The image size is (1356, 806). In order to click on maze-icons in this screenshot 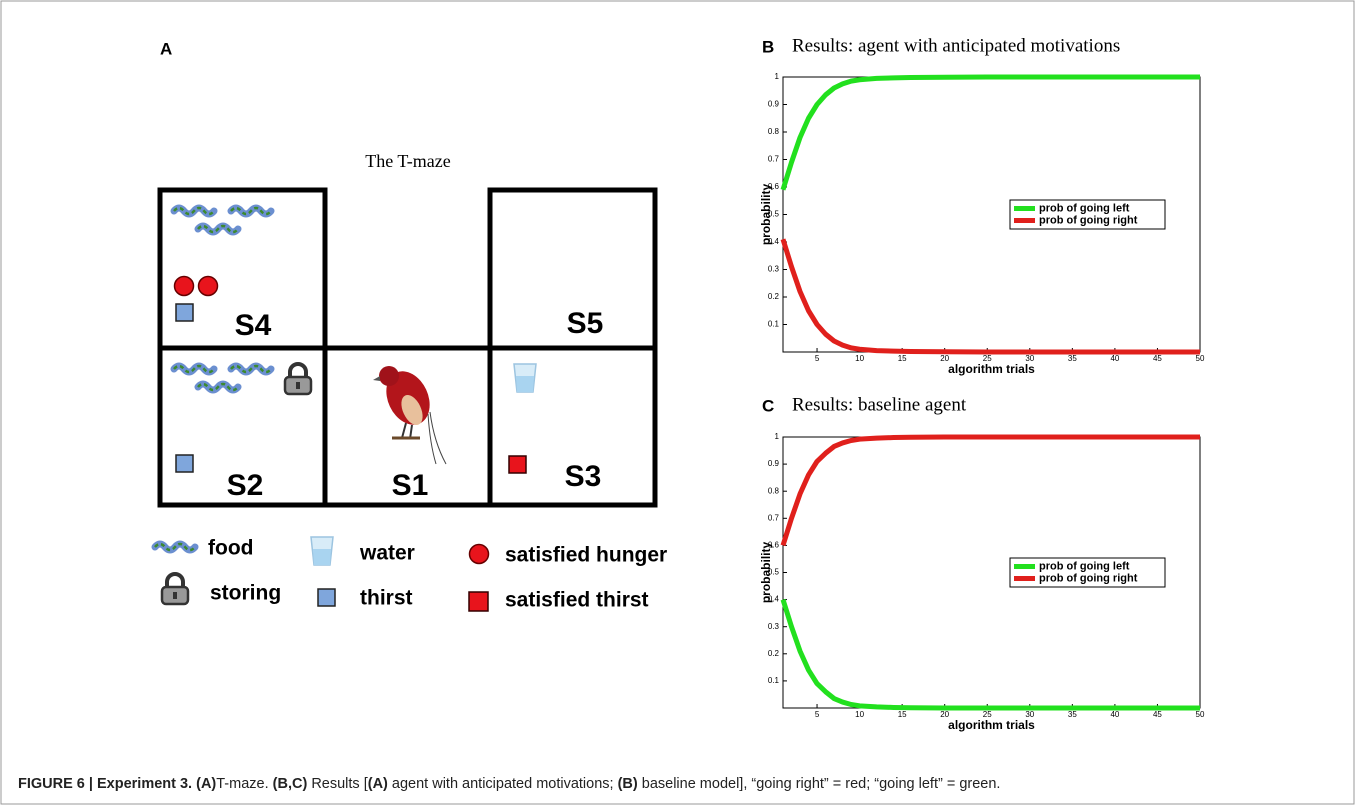, I will do `click(355, 341)`.